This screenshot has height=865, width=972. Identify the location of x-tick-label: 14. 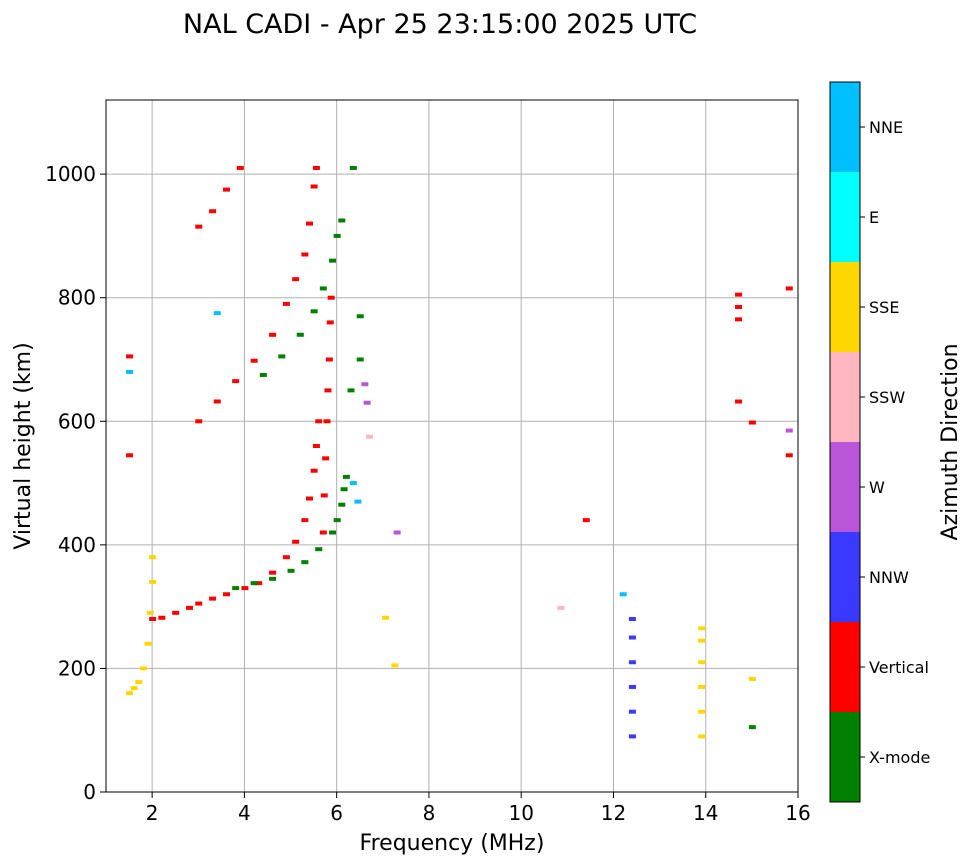
(705, 813).